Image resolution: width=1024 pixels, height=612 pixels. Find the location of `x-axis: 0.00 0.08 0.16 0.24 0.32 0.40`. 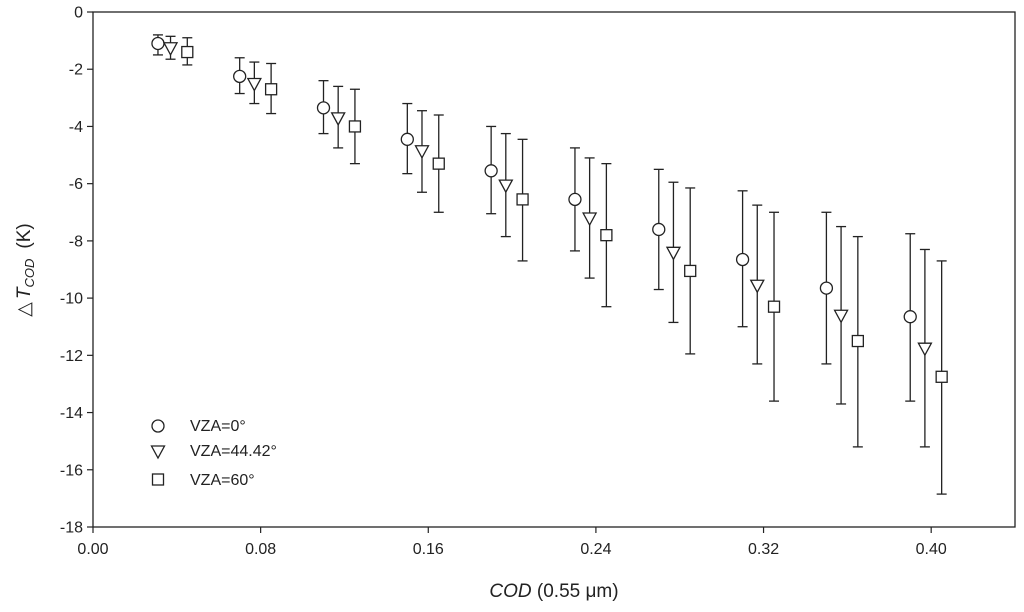

x-axis: 0.00 0.08 0.16 0.24 0.32 0.40 is located at coordinates (512, 542).